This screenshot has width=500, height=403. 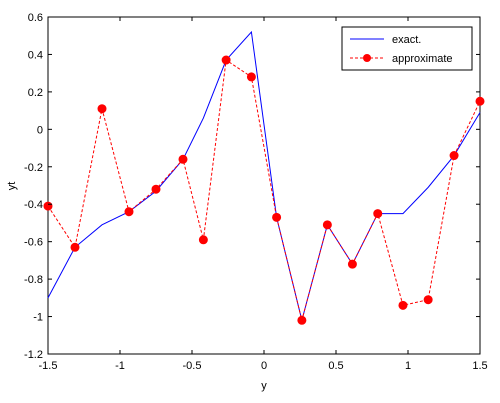 I want to click on x-tick-label: 0, so click(x=264, y=366).